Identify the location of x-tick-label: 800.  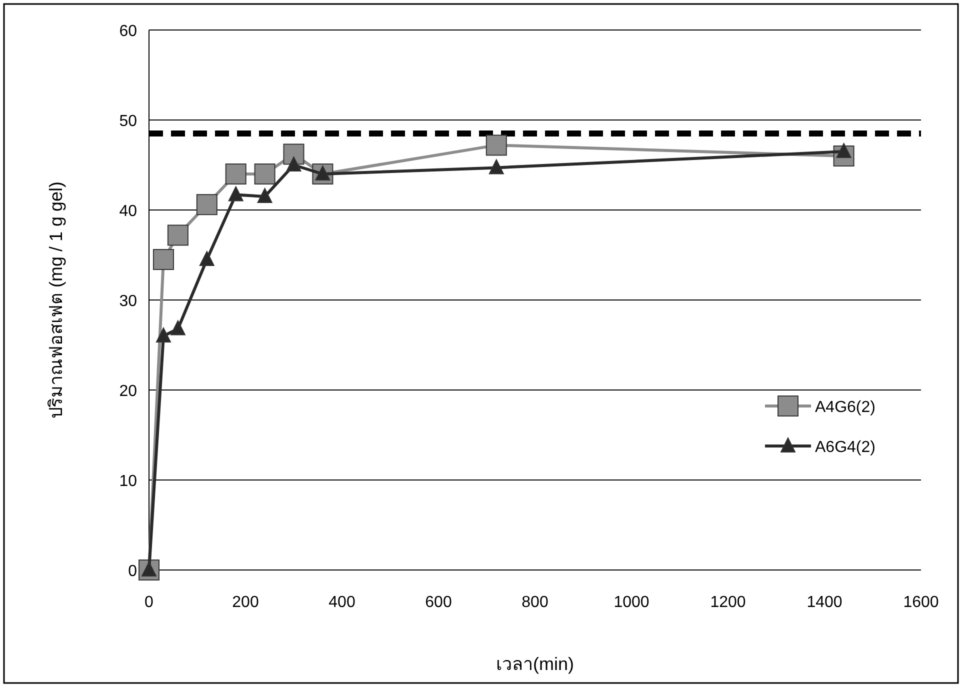
(535, 602).